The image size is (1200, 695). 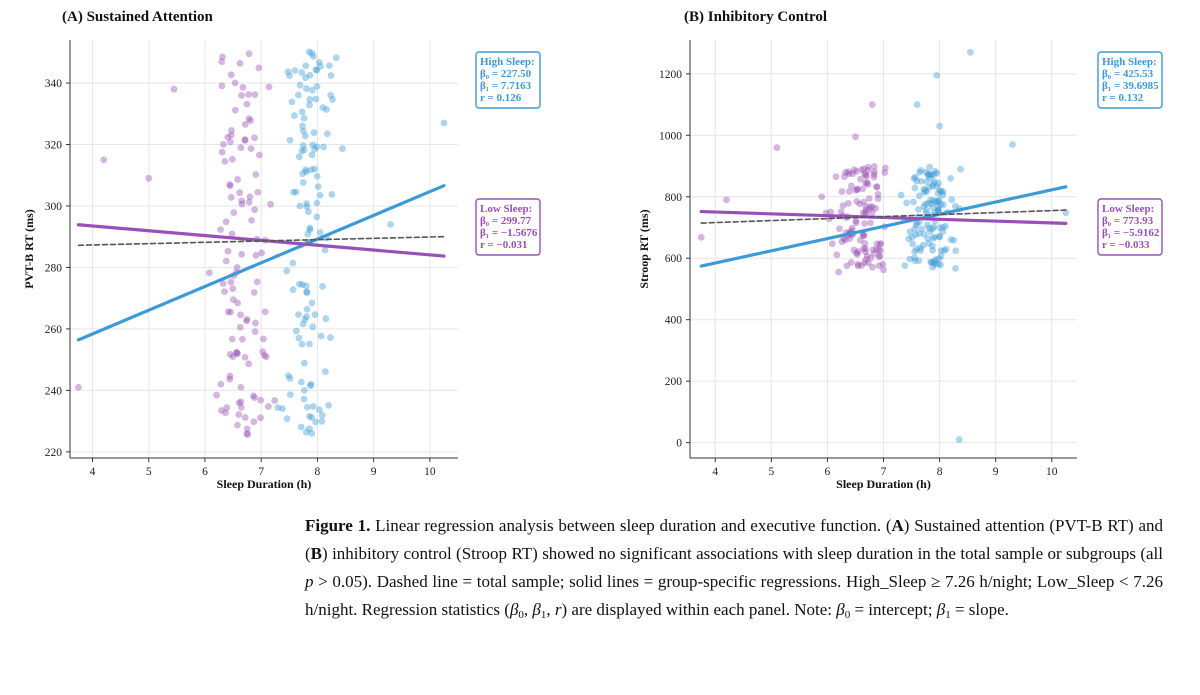 I want to click on y-tick-label: 320, so click(x=54, y=146).